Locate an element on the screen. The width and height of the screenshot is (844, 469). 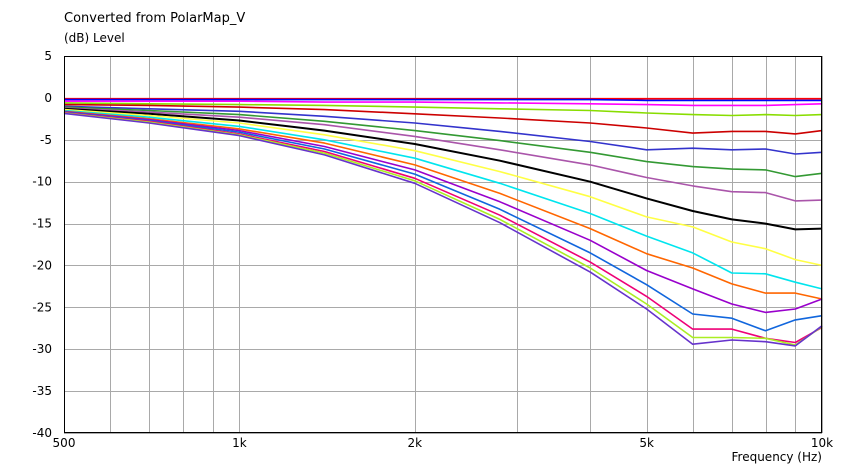
x-axis-label: Frequency (Hz) is located at coordinates (777, 457).